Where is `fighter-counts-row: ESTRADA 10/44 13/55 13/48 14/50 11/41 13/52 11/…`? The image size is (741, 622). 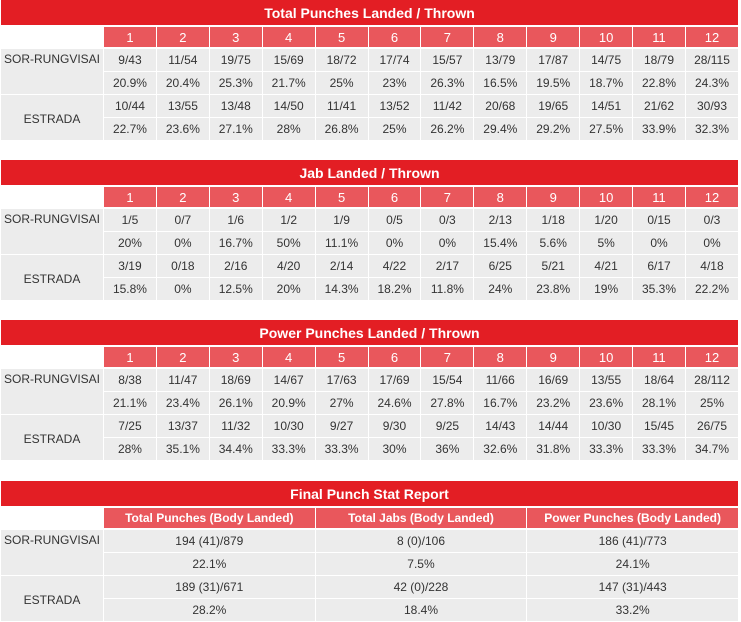
fighter-counts-row: ESTRADA 10/44 13/55 13/48 14/50 11/41 13/52 11/… is located at coordinates (369, 118).